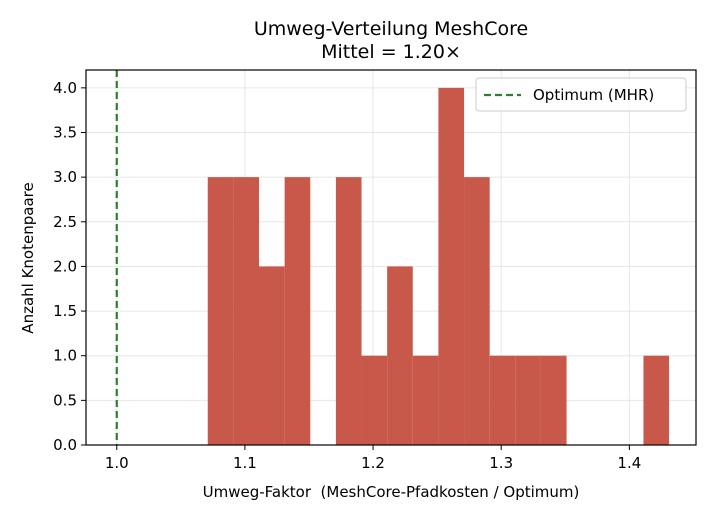 This screenshot has height=520, width=715. What do you see at coordinates (65, 445) in the screenshot?
I see `y-tick-label-0: 0.0` at bounding box center [65, 445].